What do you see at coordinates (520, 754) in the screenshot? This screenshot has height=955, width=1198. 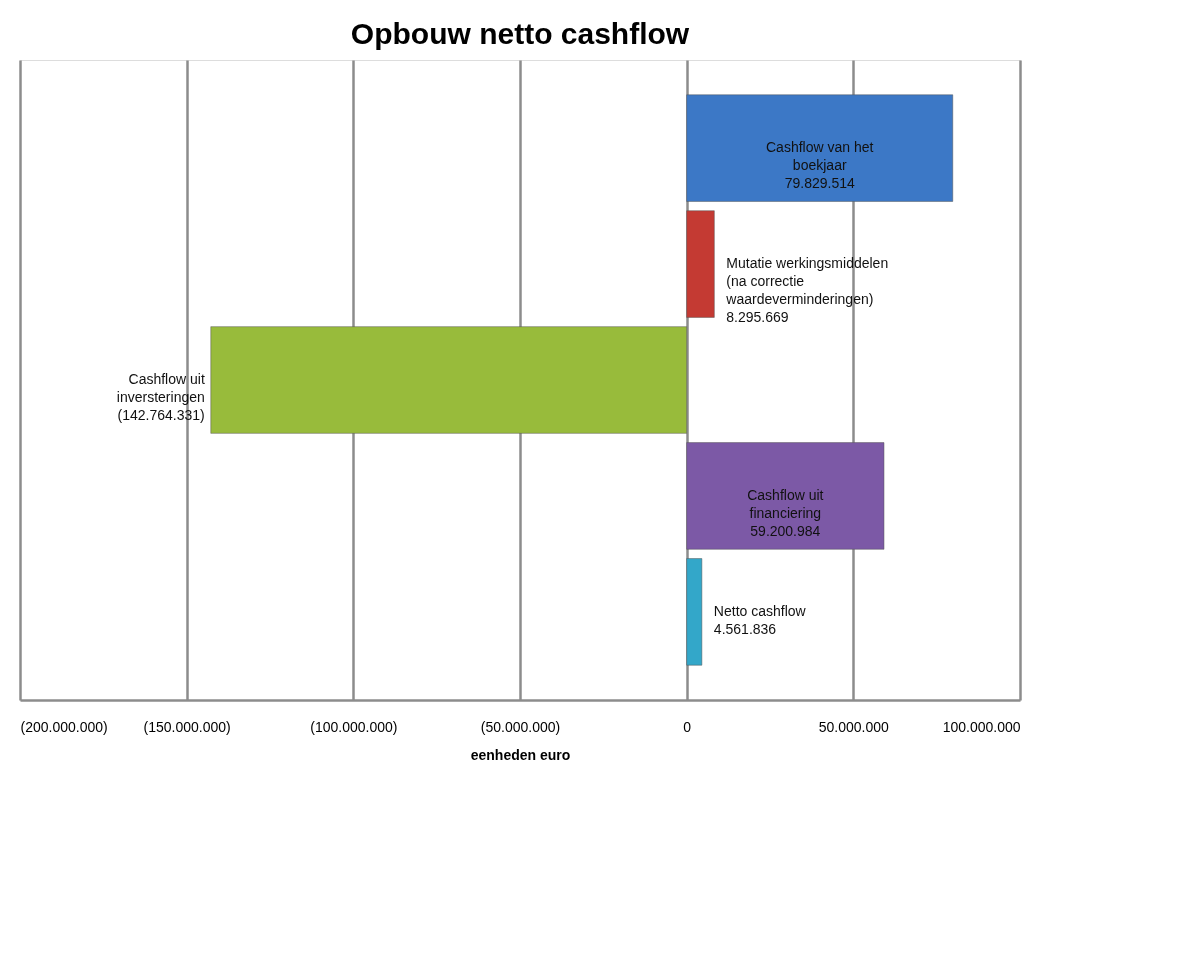 I see `x-axis-title: eenheden euro` at bounding box center [520, 754].